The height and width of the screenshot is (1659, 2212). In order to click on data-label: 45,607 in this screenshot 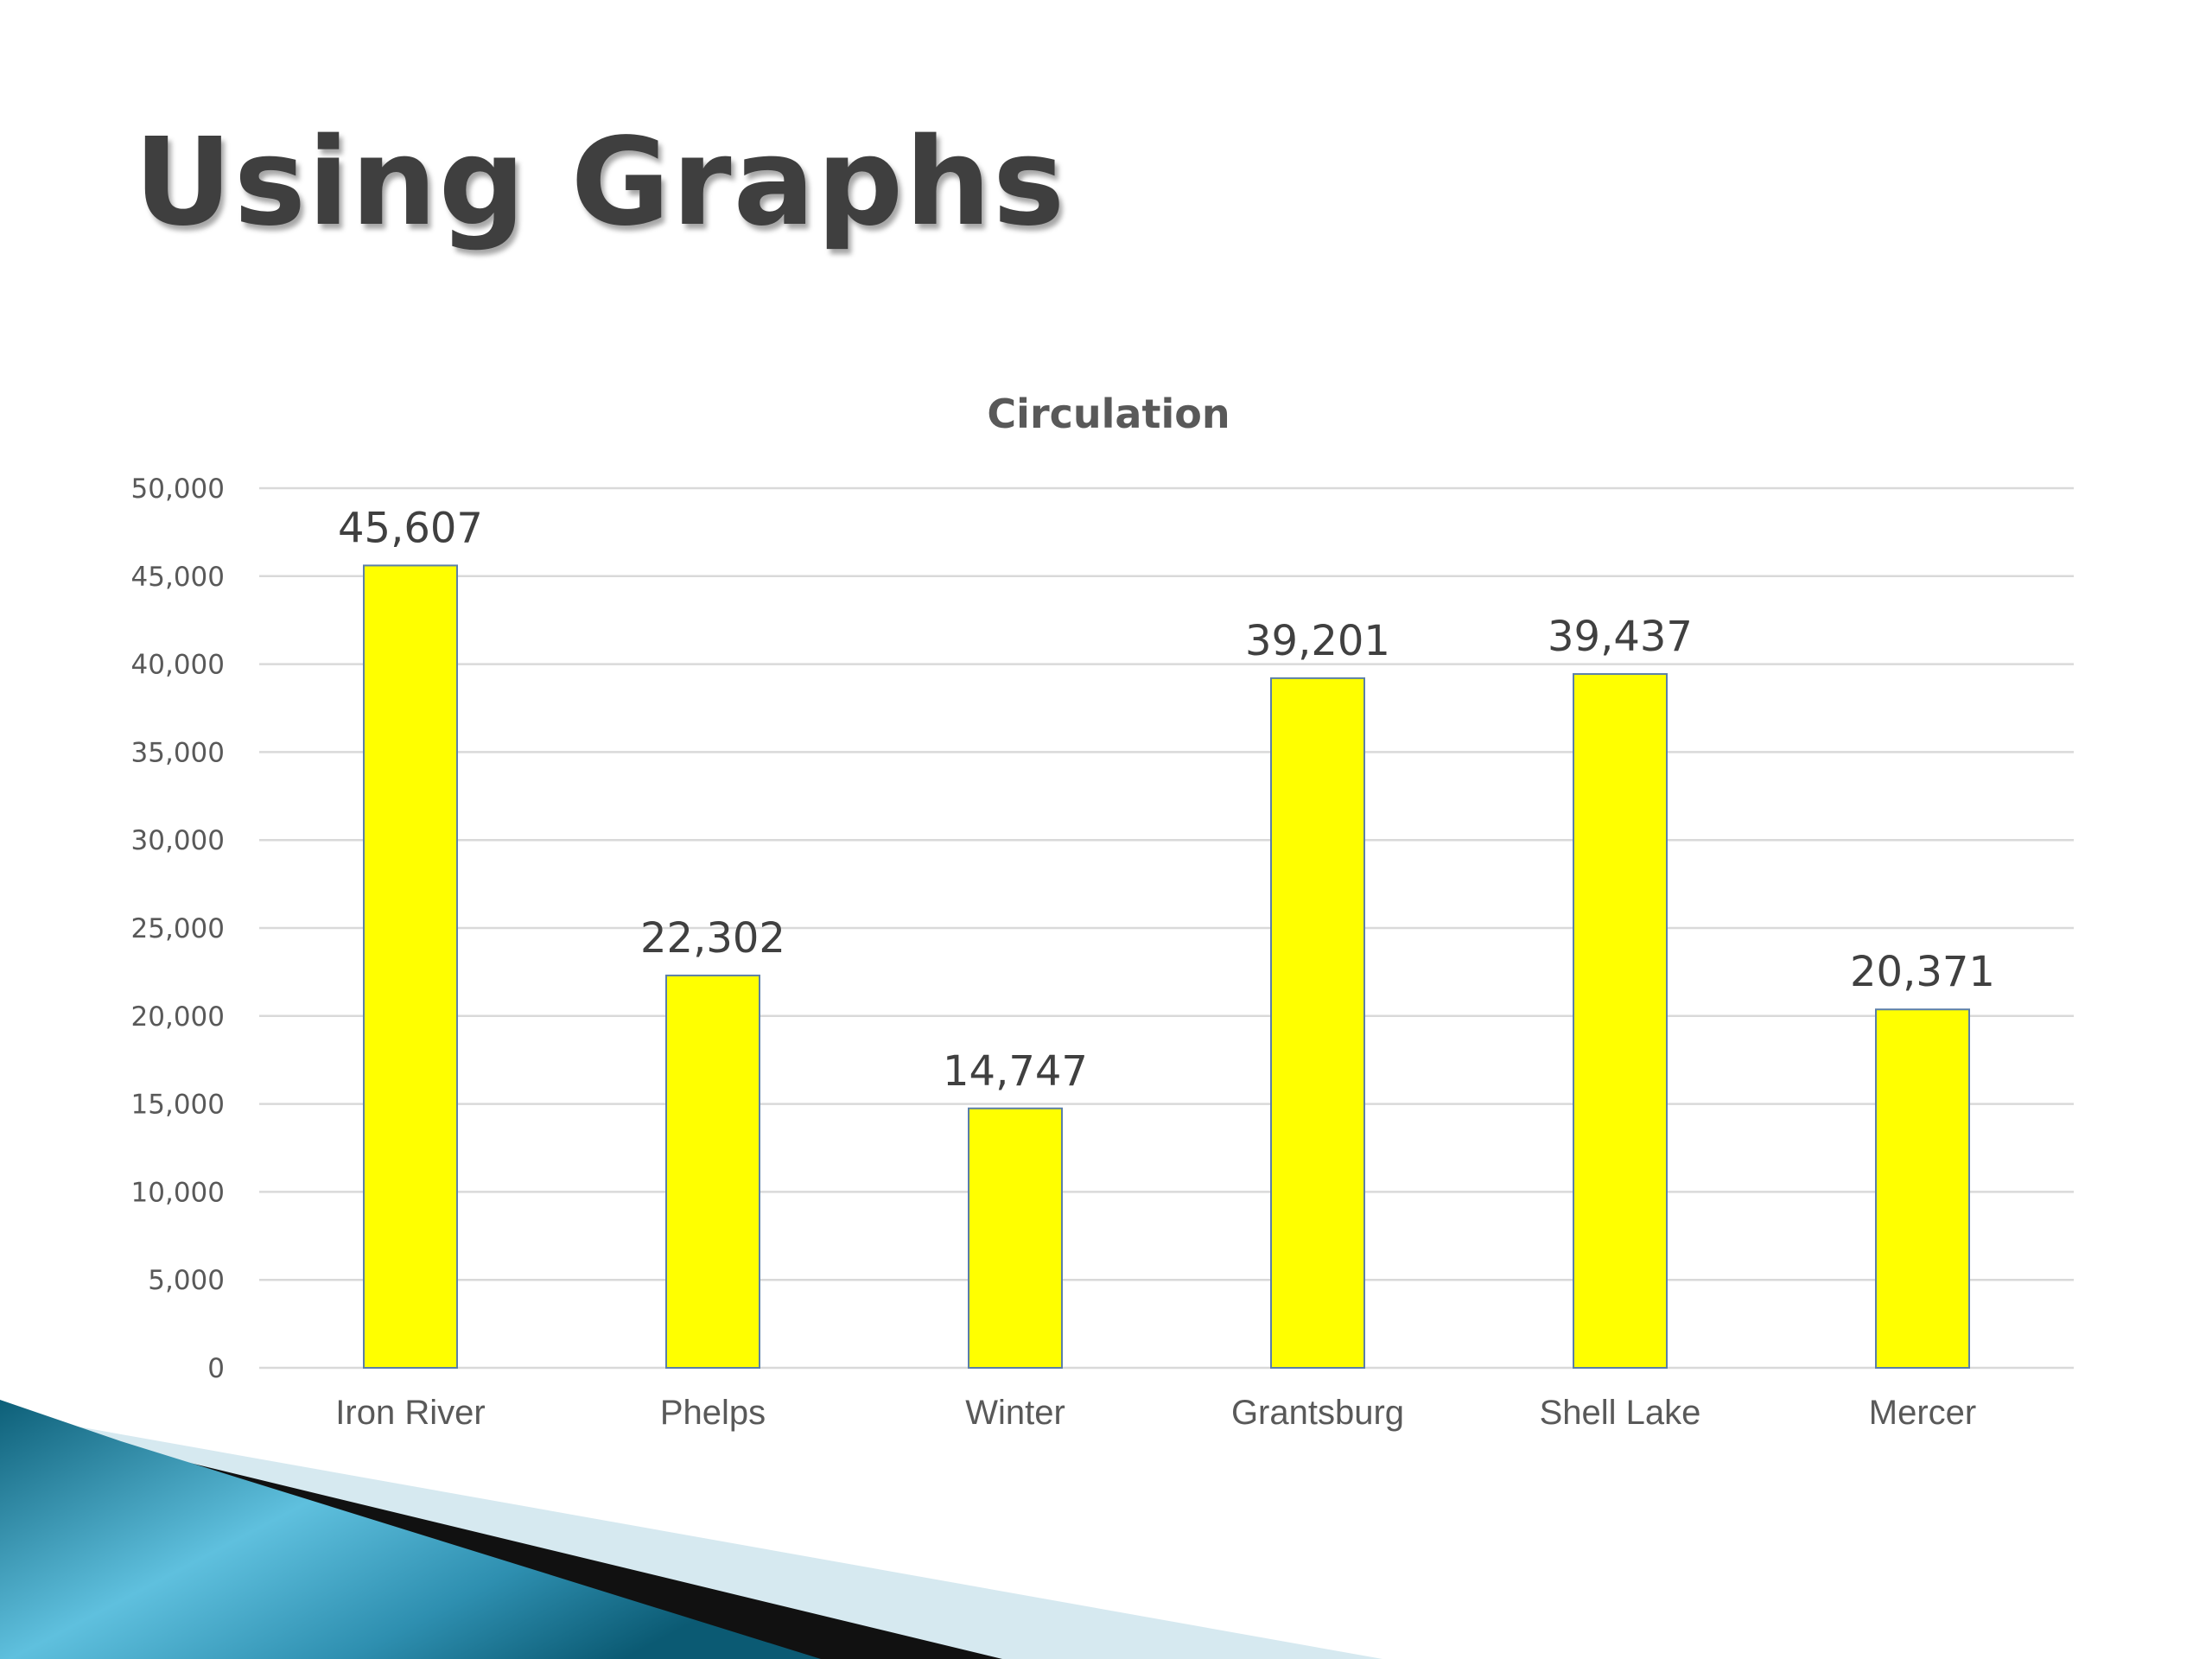, I will do `click(410, 528)`.